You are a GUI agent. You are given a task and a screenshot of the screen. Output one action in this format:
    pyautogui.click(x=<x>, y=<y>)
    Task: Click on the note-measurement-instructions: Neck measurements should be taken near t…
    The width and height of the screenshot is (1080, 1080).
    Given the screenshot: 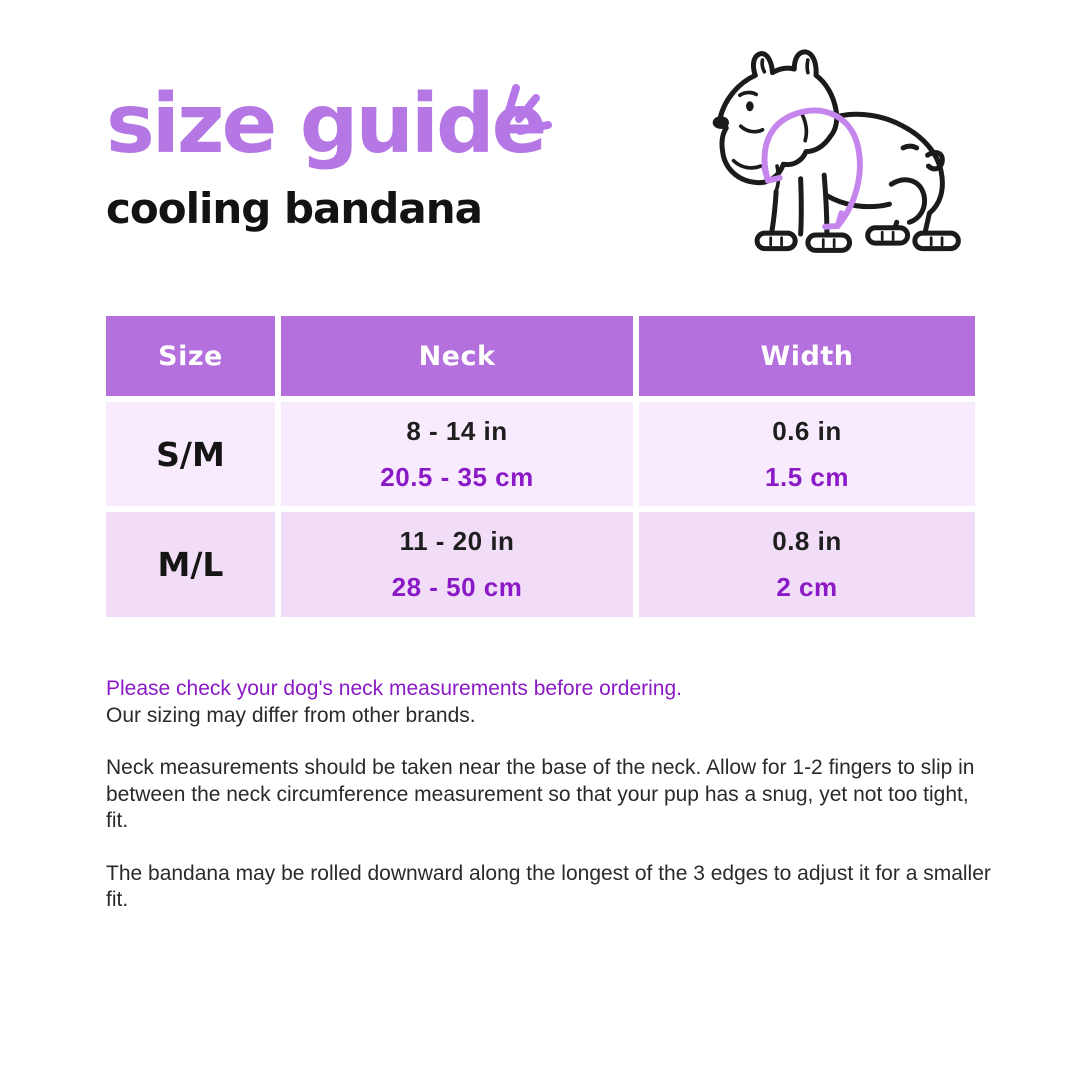 What is the action you would take?
    pyautogui.click(x=540, y=794)
    